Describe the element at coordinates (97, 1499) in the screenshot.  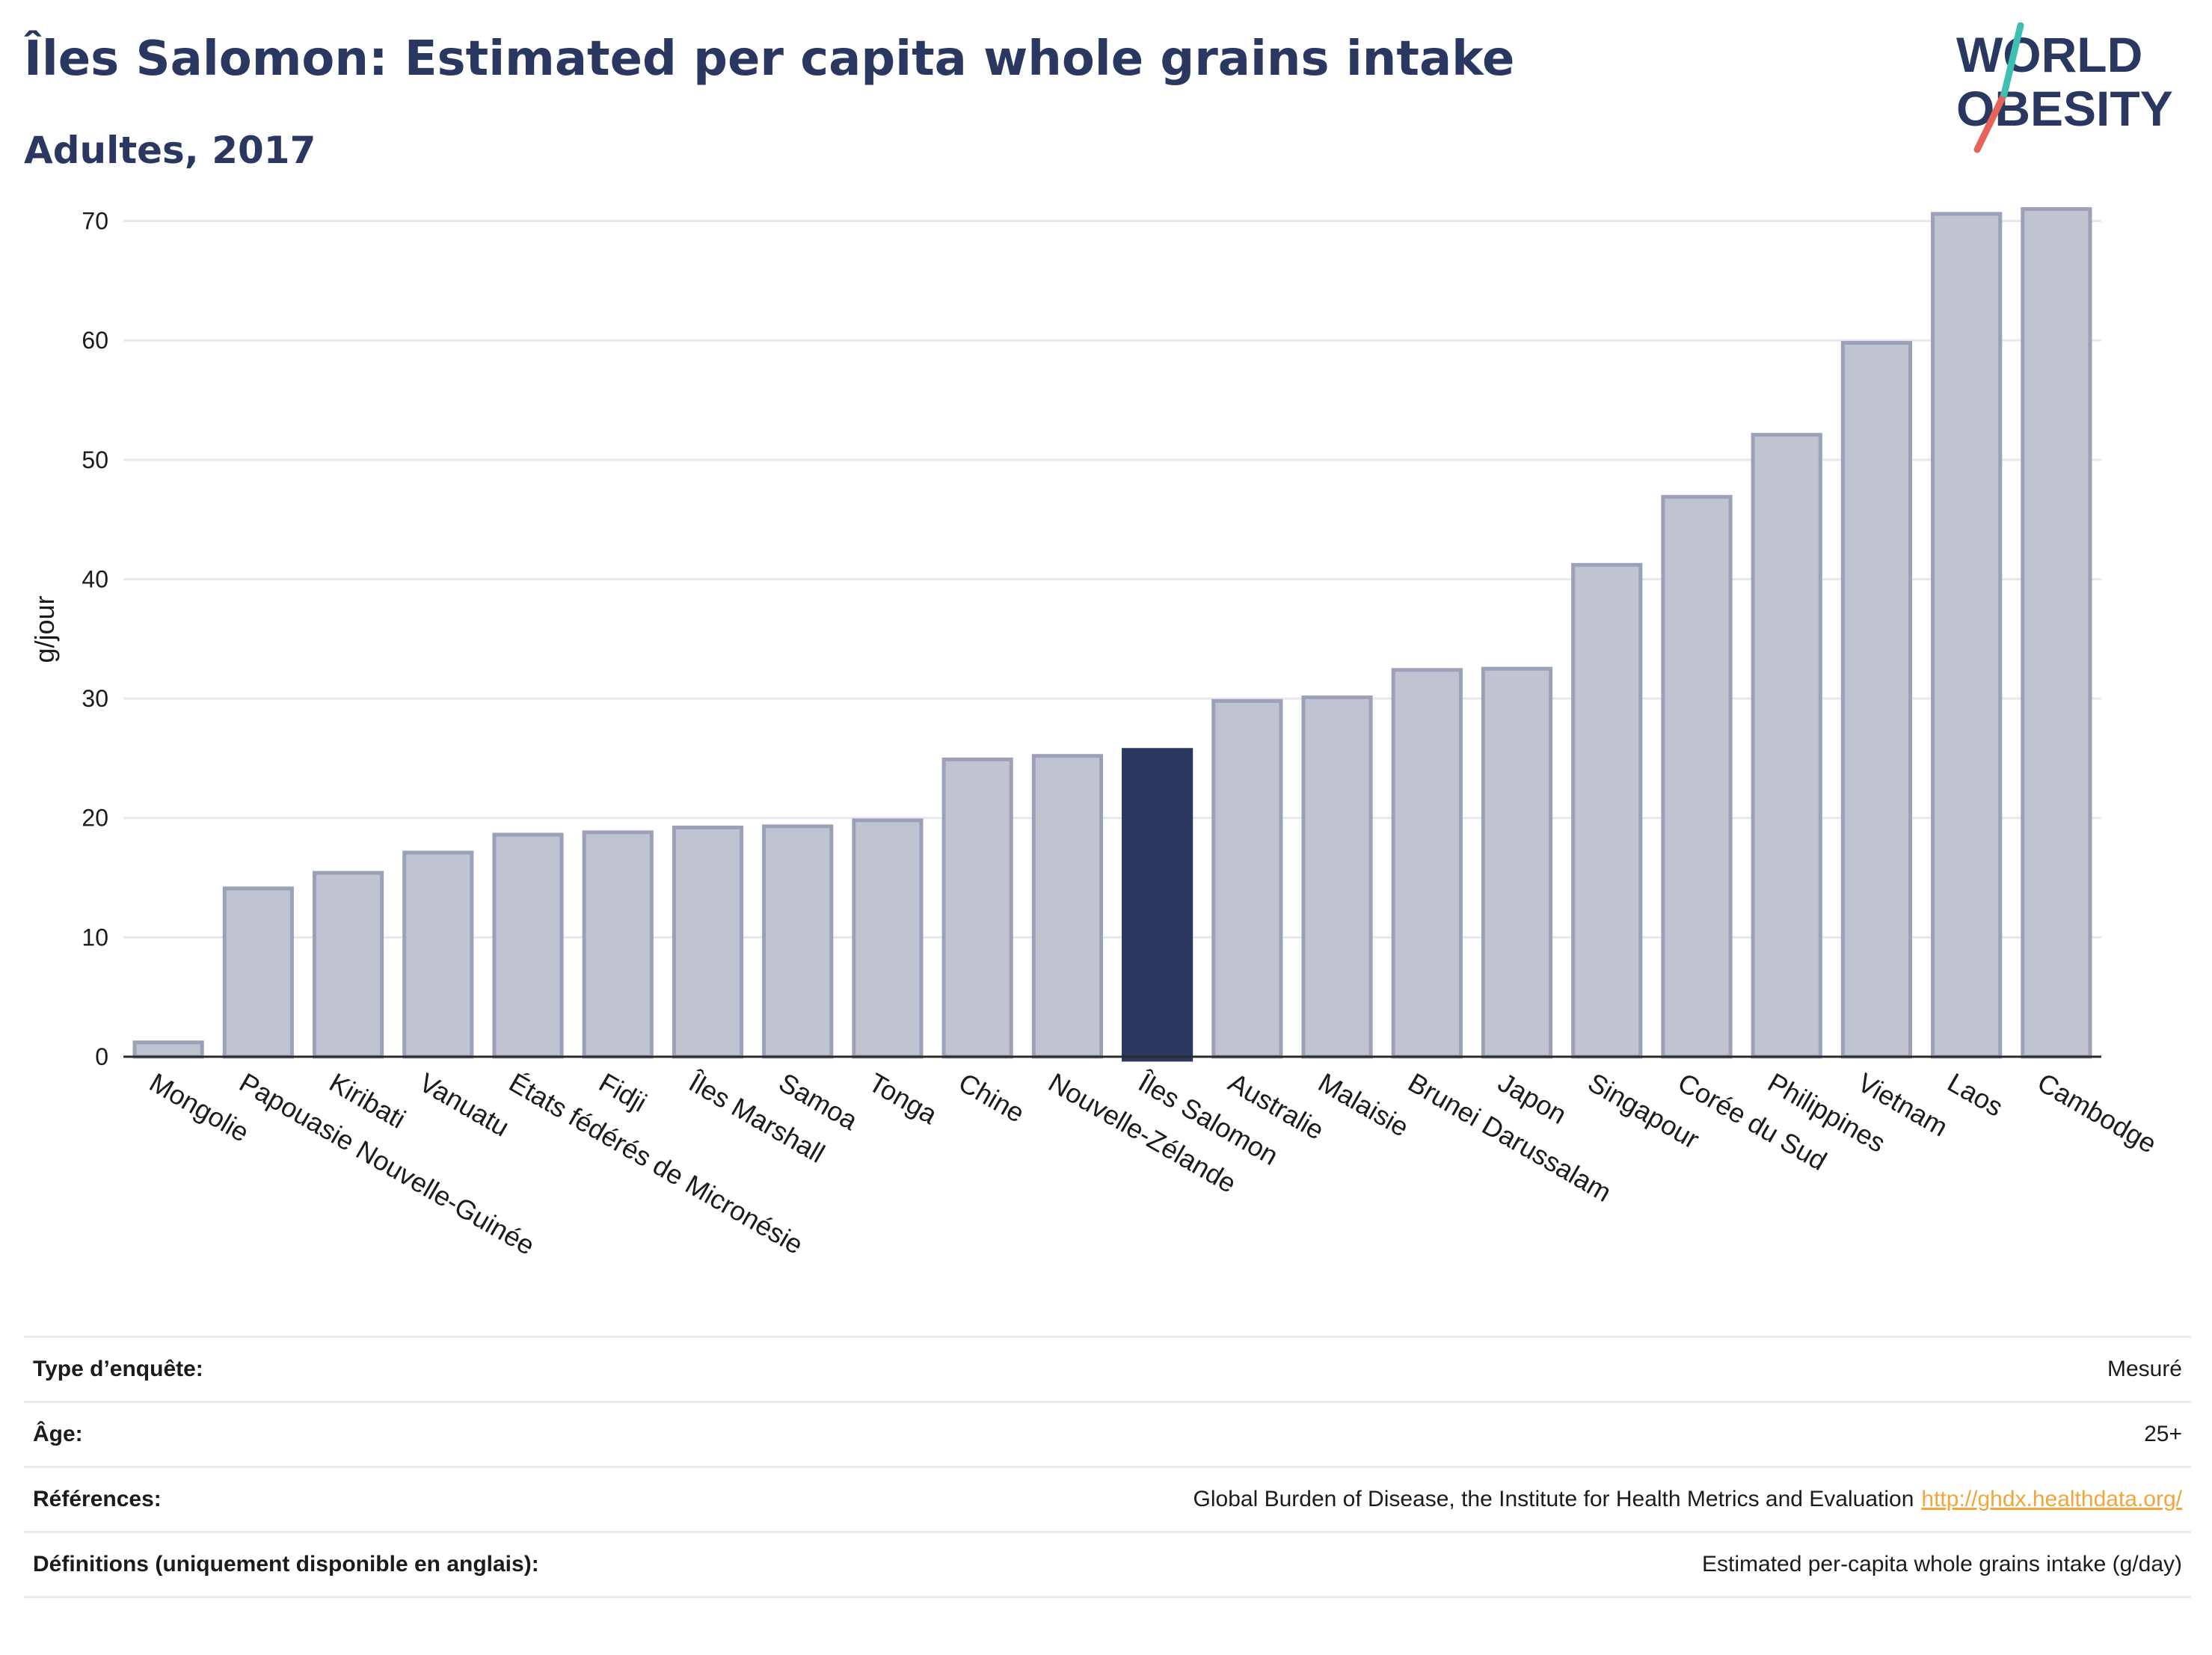
I see `info-label: Références:` at that location.